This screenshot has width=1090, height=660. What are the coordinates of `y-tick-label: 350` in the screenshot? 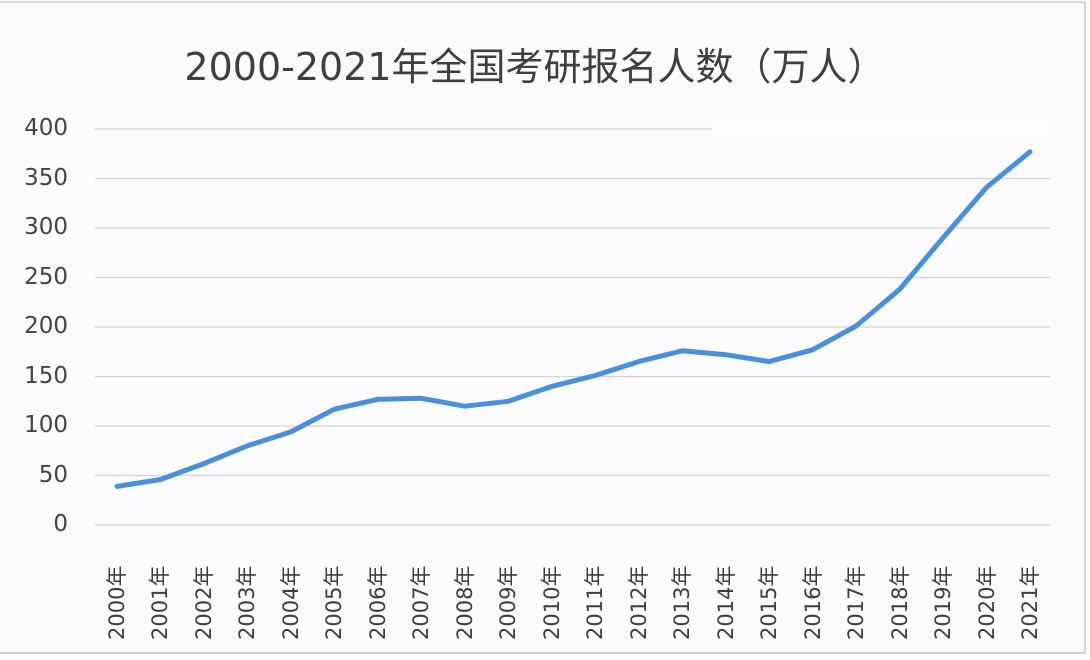 It's located at (46, 177).